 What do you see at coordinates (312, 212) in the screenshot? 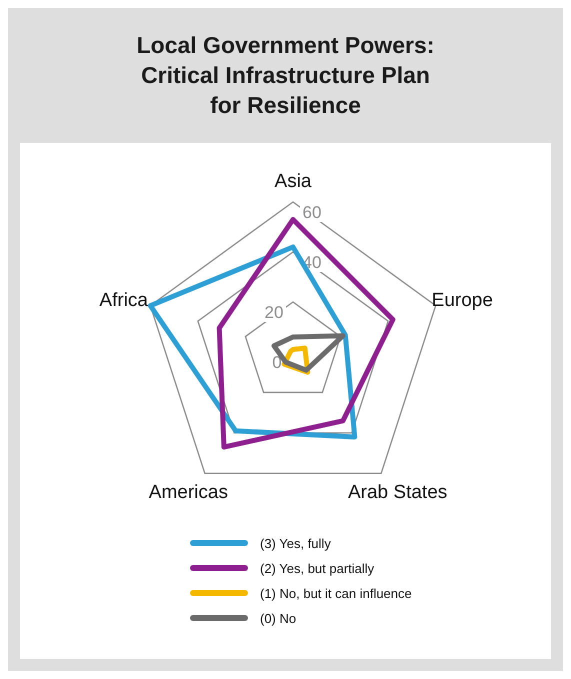
I see `y-tick-label: 60` at bounding box center [312, 212].